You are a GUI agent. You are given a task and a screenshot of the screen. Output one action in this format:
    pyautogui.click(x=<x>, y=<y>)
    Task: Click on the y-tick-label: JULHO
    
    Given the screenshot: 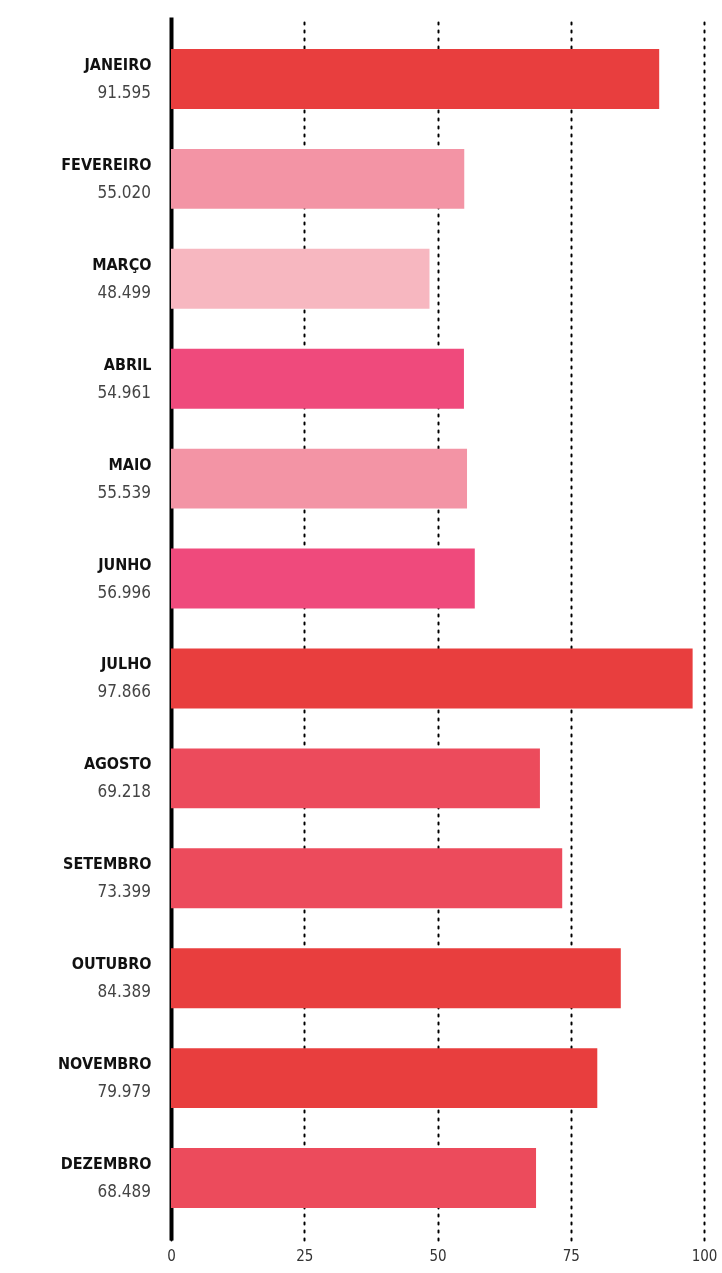 What is the action you would take?
    pyautogui.click(x=126, y=664)
    